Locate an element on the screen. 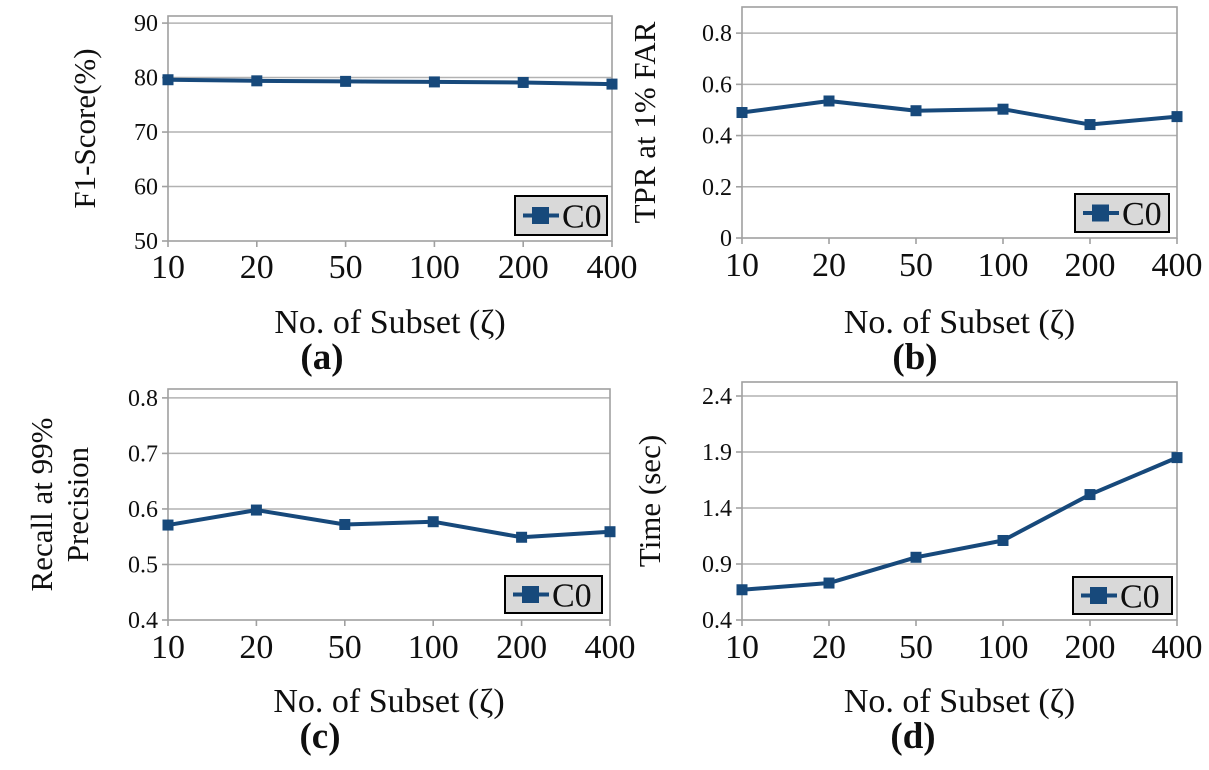 Image resolution: width=1209 pixels, height=770 pixels. y-tick-label: 0.5 is located at coordinates (143, 565).